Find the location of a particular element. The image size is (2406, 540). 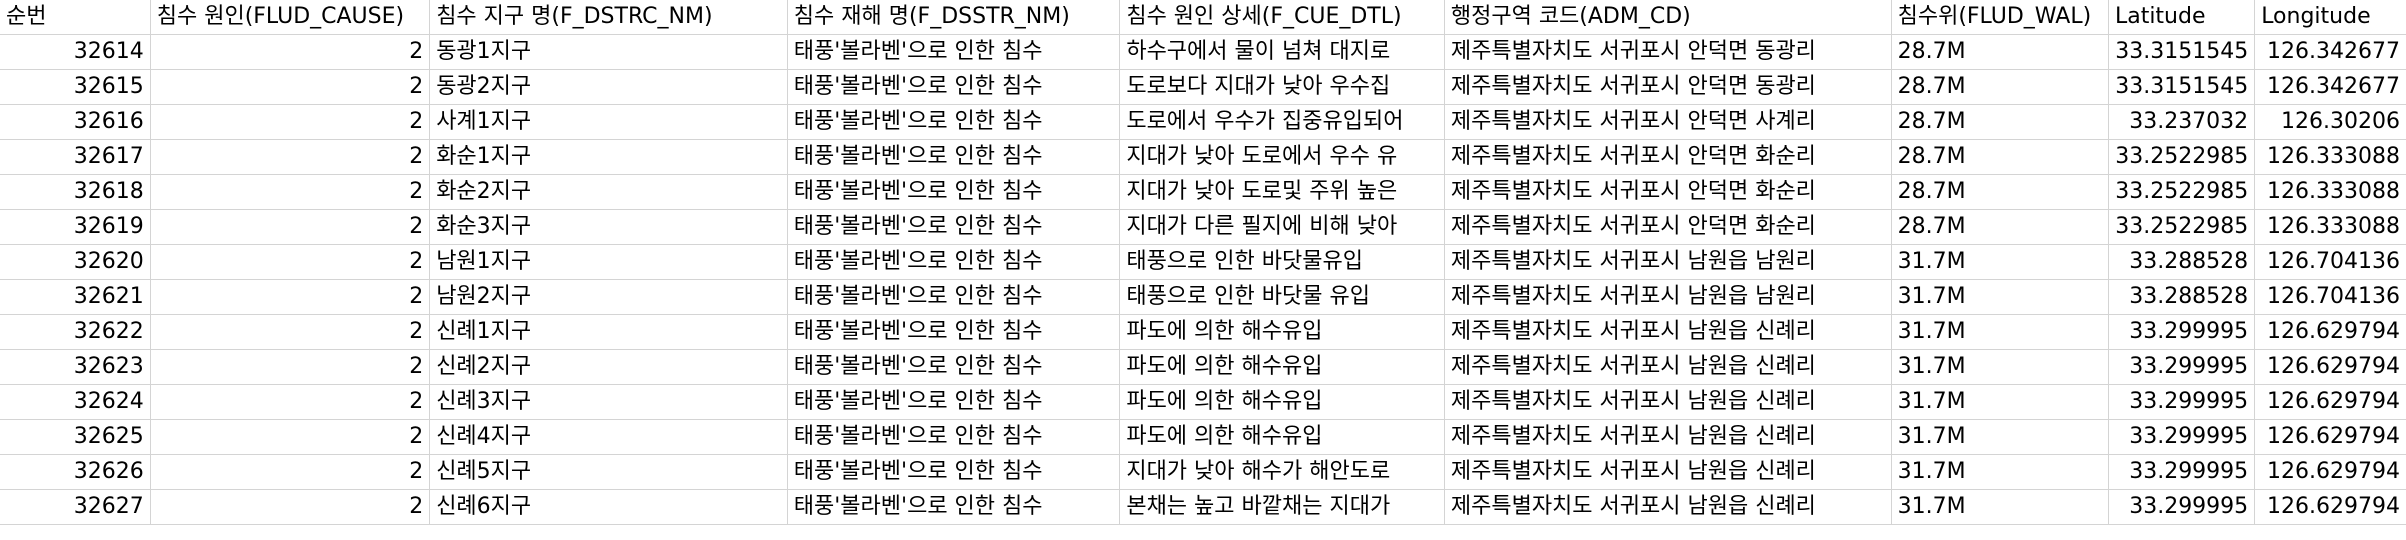

cell-seq: 32617 is located at coordinates (75, 157).